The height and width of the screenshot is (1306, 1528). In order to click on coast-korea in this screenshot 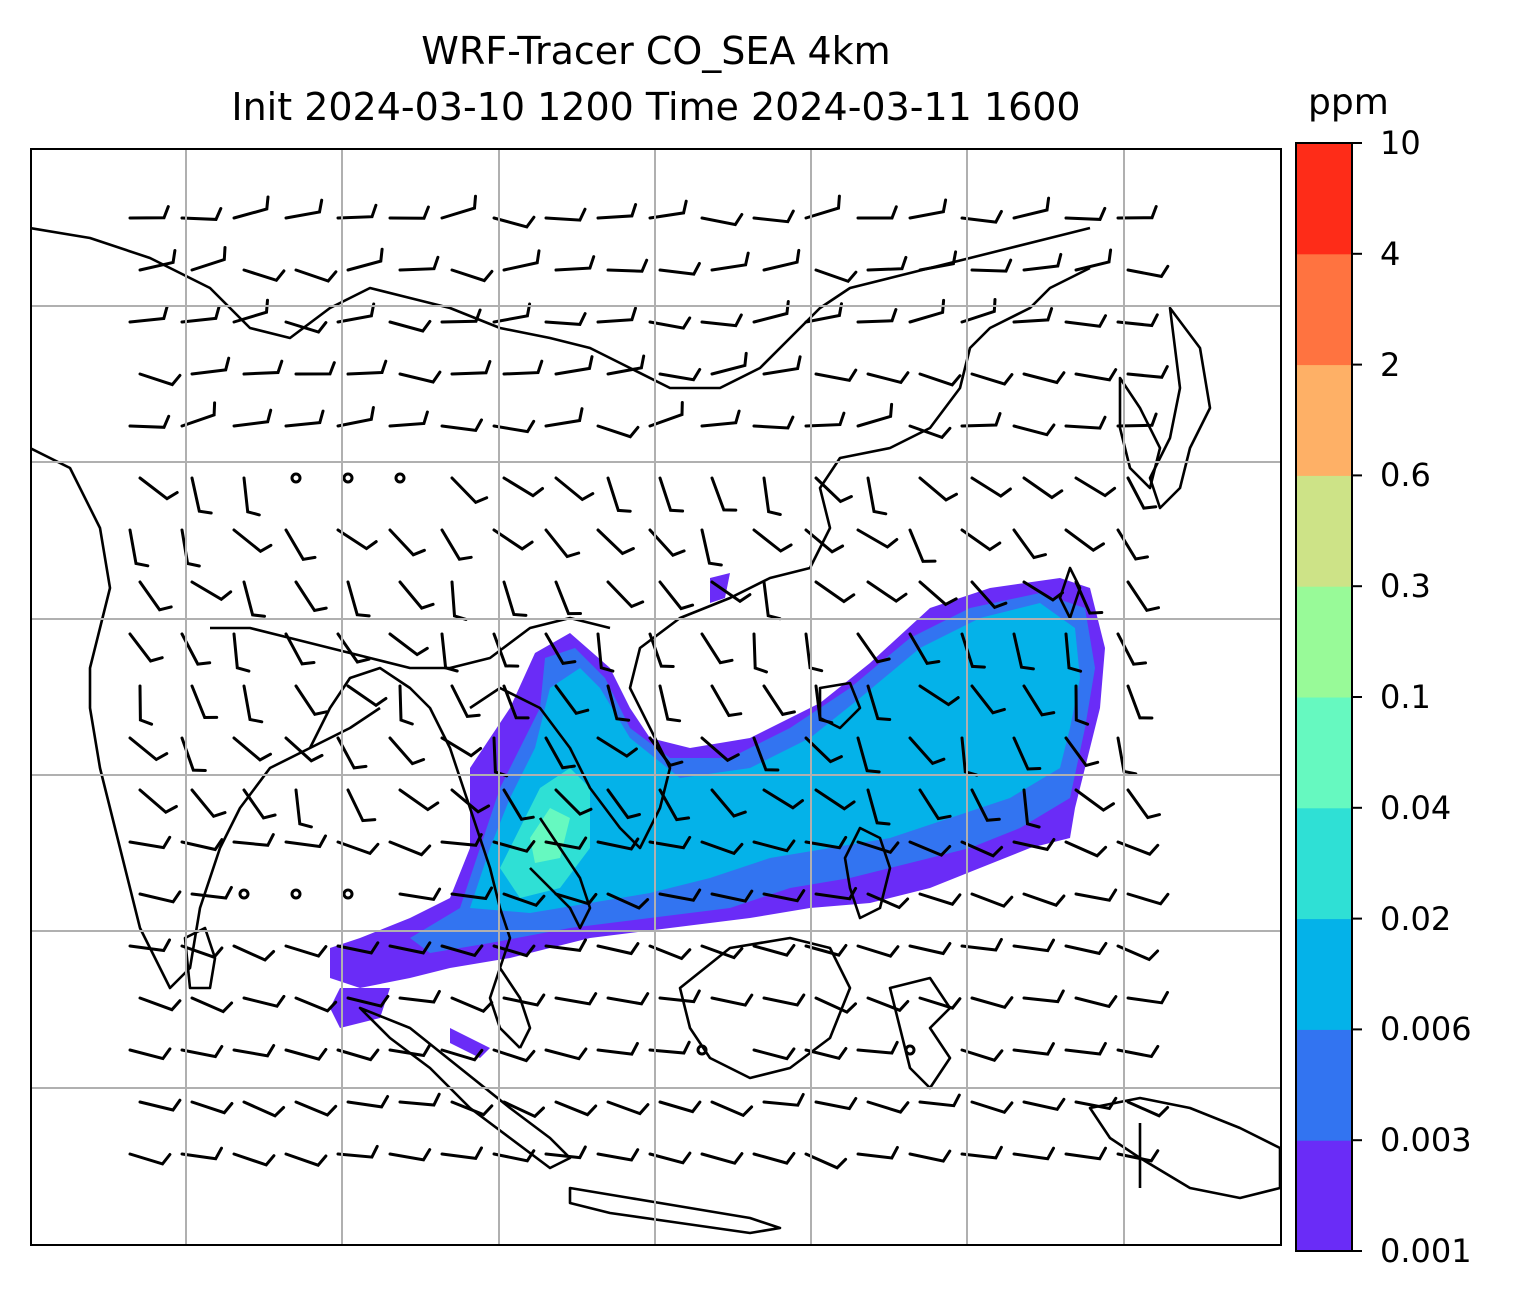, I will do `click(1140, 433)`.